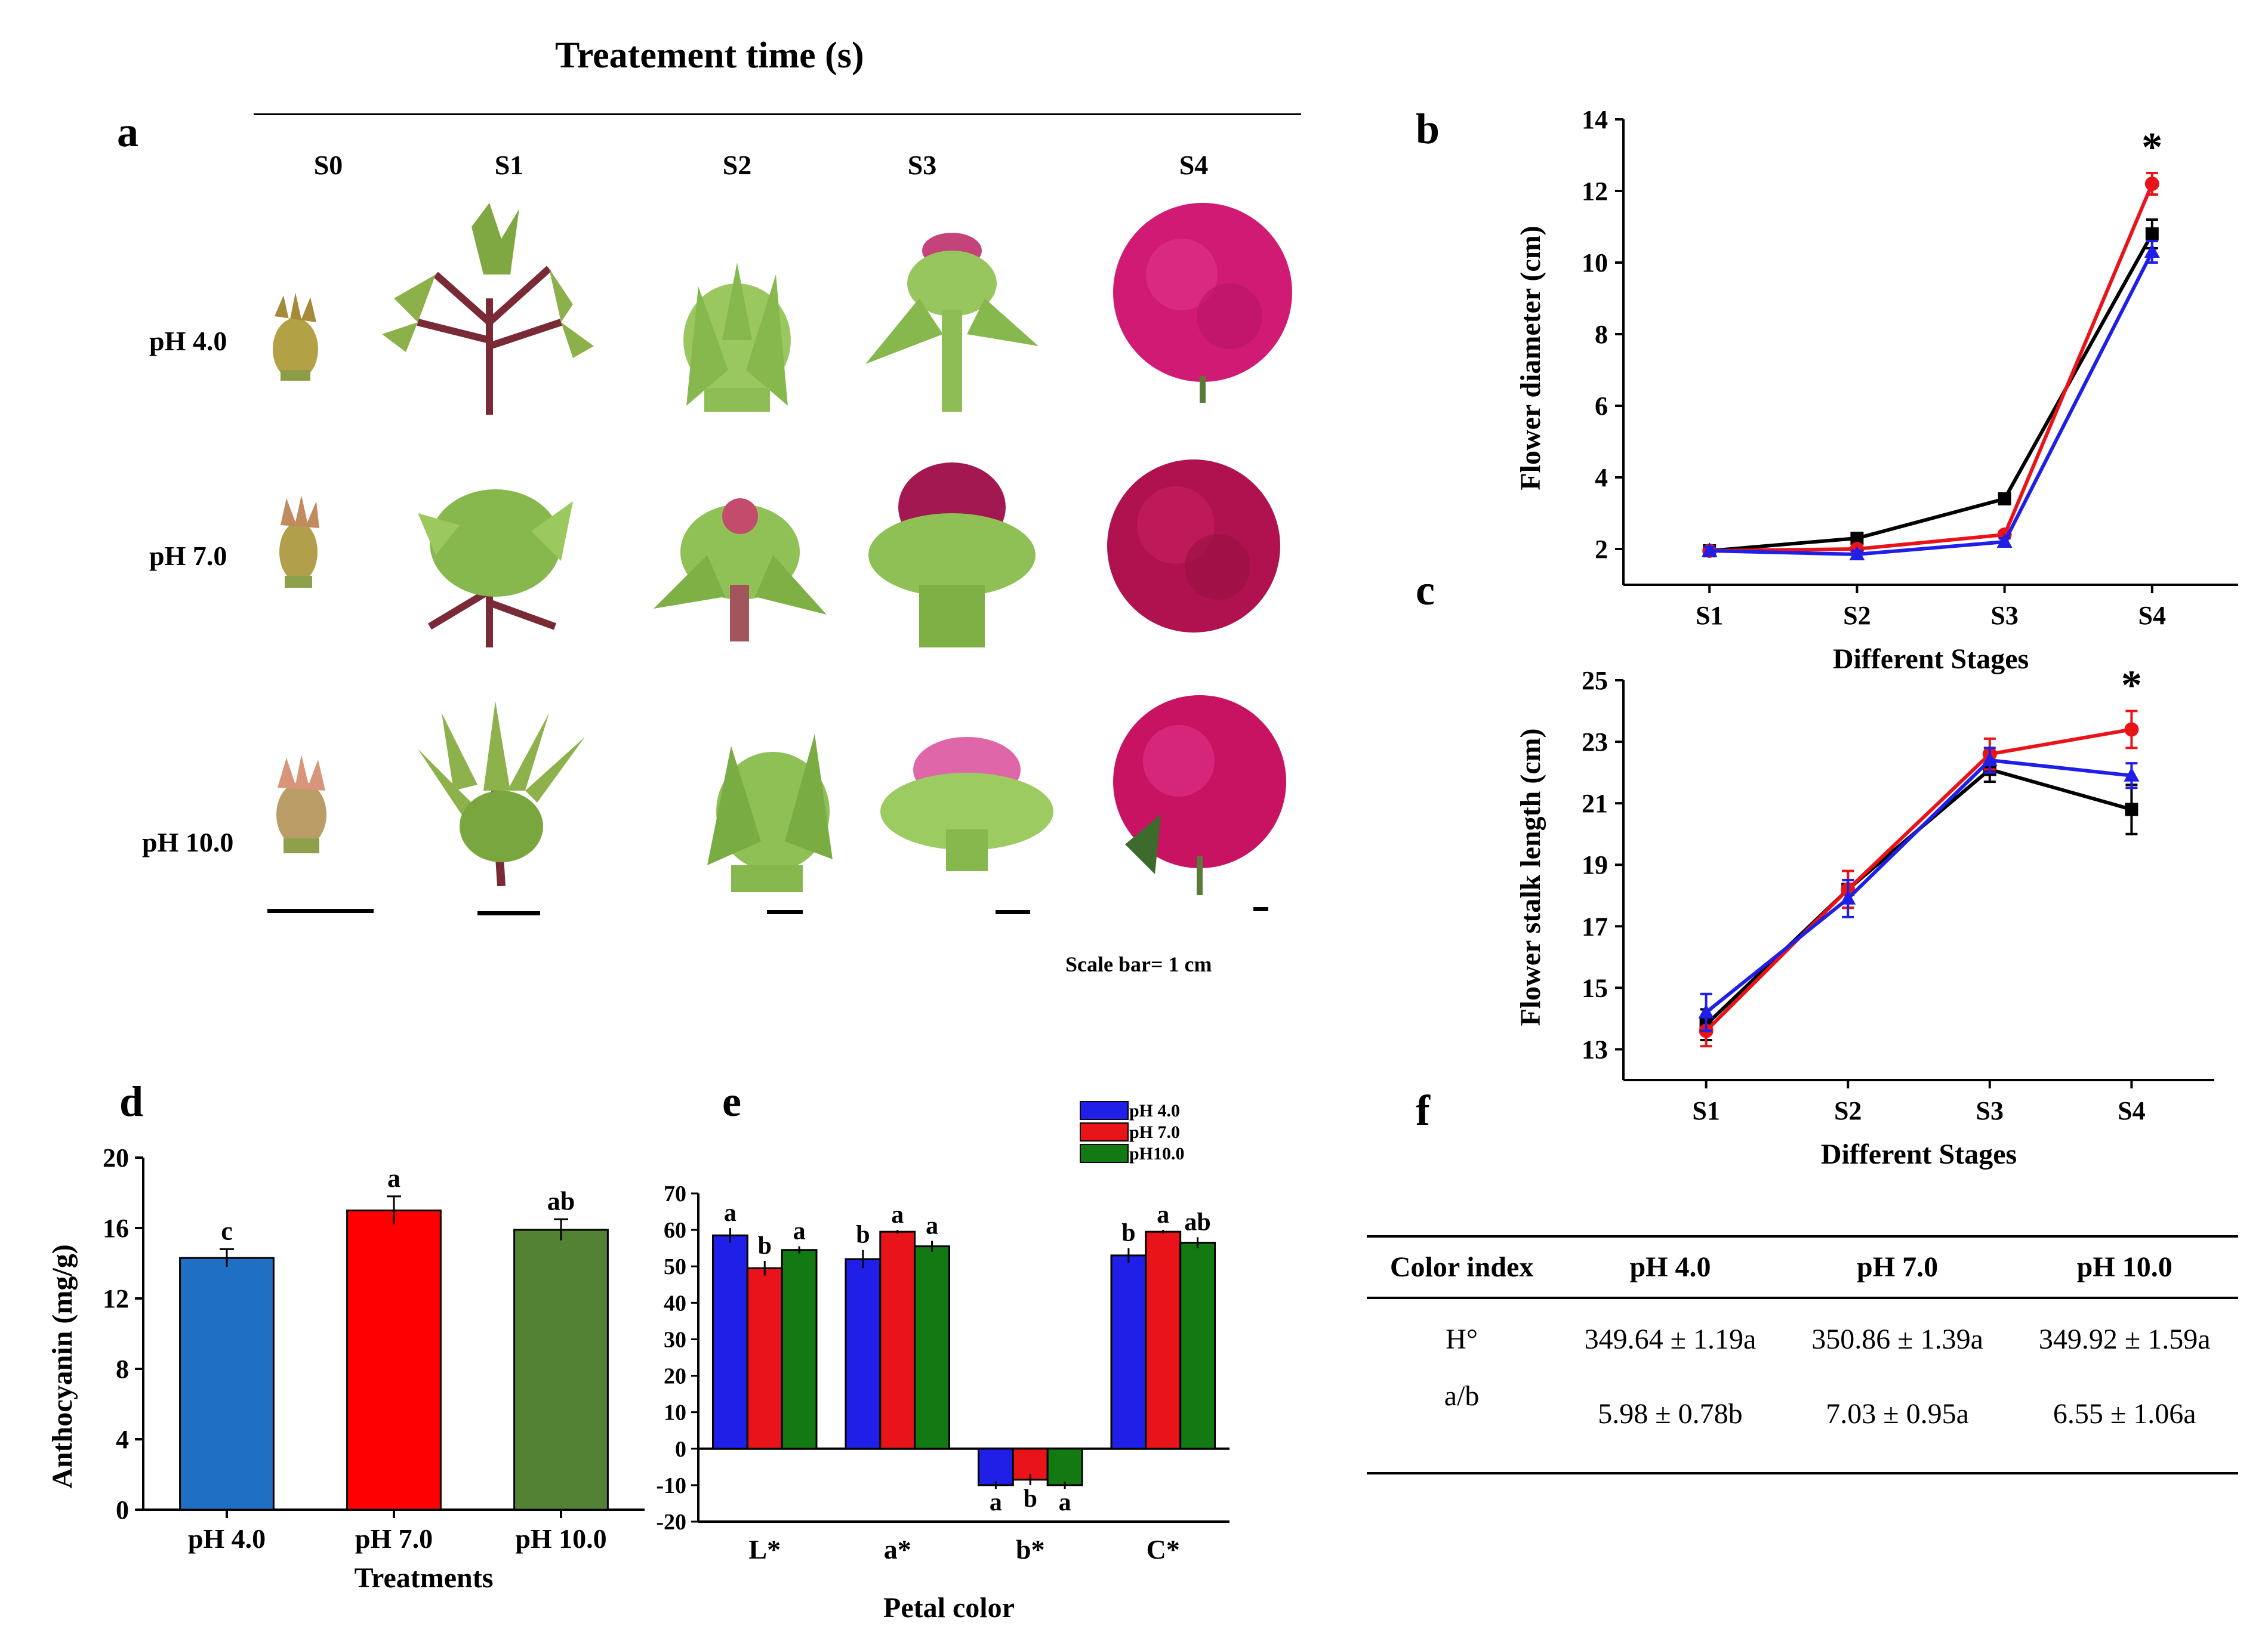  What do you see at coordinates (1601, 334) in the screenshot?
I see `y-tick-label: 8` at bounding box center [1601, 334].